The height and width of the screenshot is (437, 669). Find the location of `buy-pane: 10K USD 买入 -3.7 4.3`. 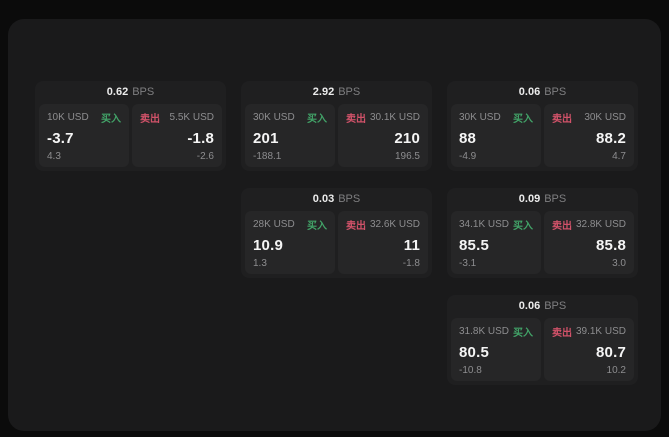

buy-pane: 10K USD 买入 -3.7 4.3 is located at coordinates (84, 135).